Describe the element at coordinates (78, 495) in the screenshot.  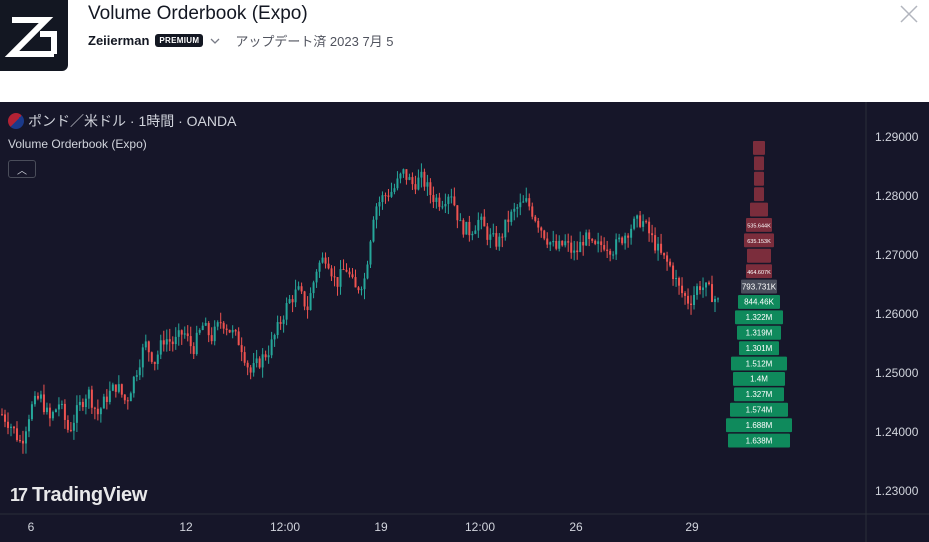
I see `tradingview-watermark: 17 TradingView` at that location.